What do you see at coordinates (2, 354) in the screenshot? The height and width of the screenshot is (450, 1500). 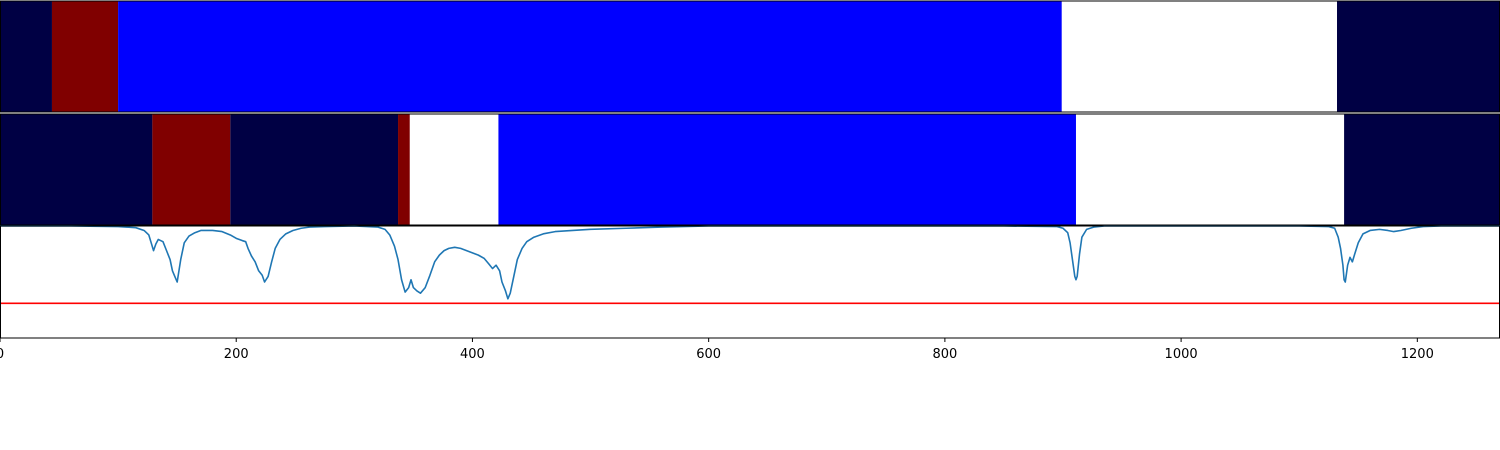 I see `x-tick-label: 0` at bounding box center [2, 354].